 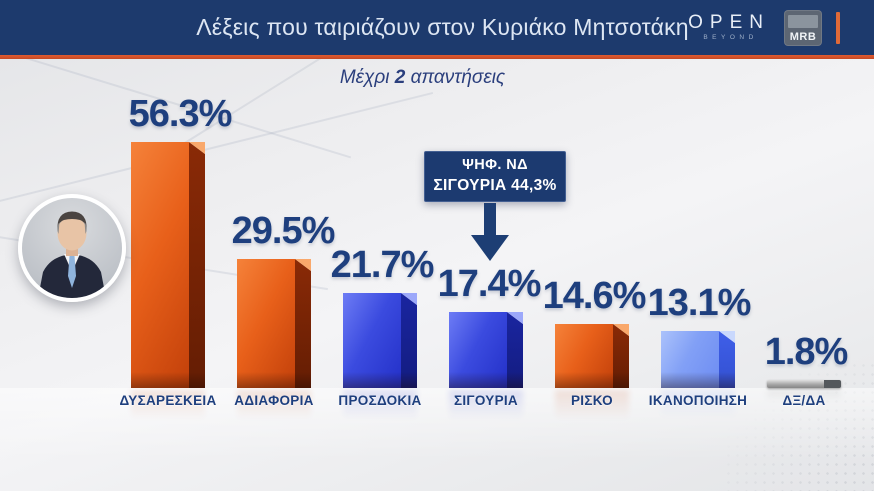 What do you see at coordinates (592, 400) in the screenshot?
I see `bar-category-label: ΡΙΣΚΟ` at bounding box center [592, 400].